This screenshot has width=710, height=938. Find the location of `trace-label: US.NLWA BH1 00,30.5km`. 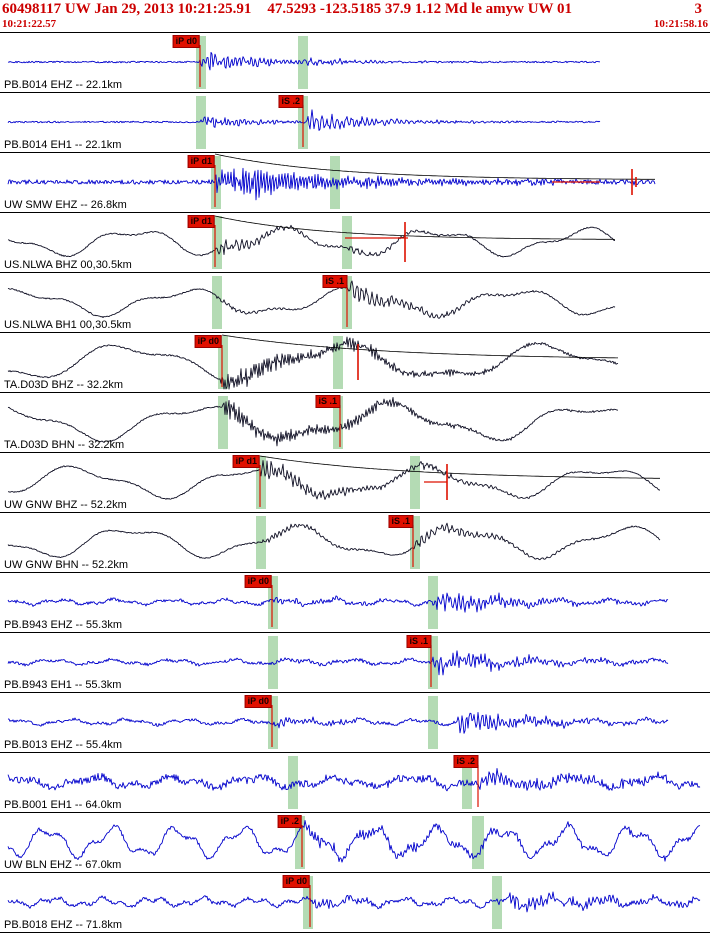

trace-label: US.NLWA BH1 00,30.5km is located at coordinates (68, 325).